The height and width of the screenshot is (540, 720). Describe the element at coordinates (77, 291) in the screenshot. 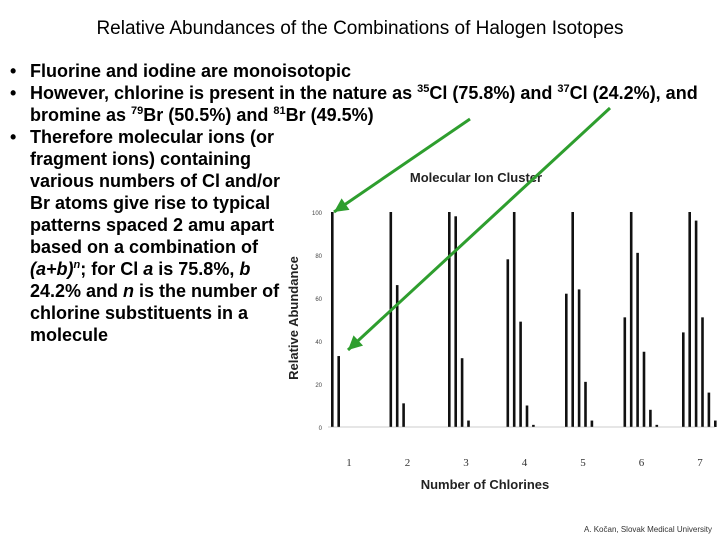

I see `bullet-text-part: 24.2% and` at that location.